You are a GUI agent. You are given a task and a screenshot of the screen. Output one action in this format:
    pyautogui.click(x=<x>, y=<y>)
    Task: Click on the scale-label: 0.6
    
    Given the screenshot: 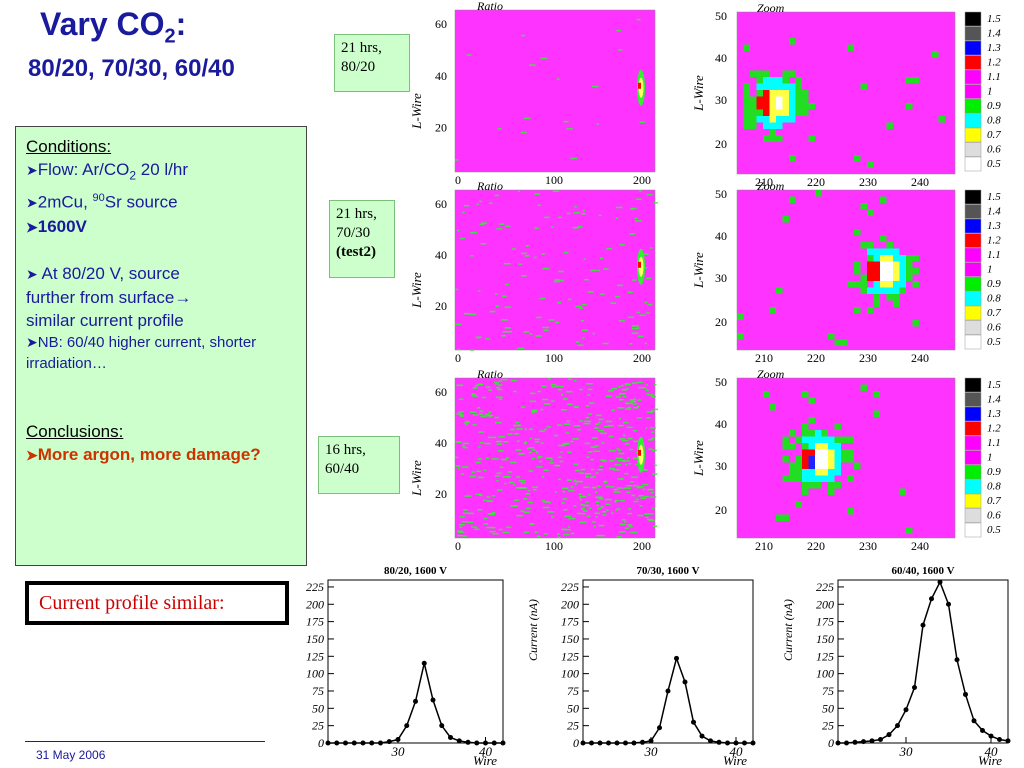 What is the action you would take?
    pyautogui.click(x=994, y=150)
    